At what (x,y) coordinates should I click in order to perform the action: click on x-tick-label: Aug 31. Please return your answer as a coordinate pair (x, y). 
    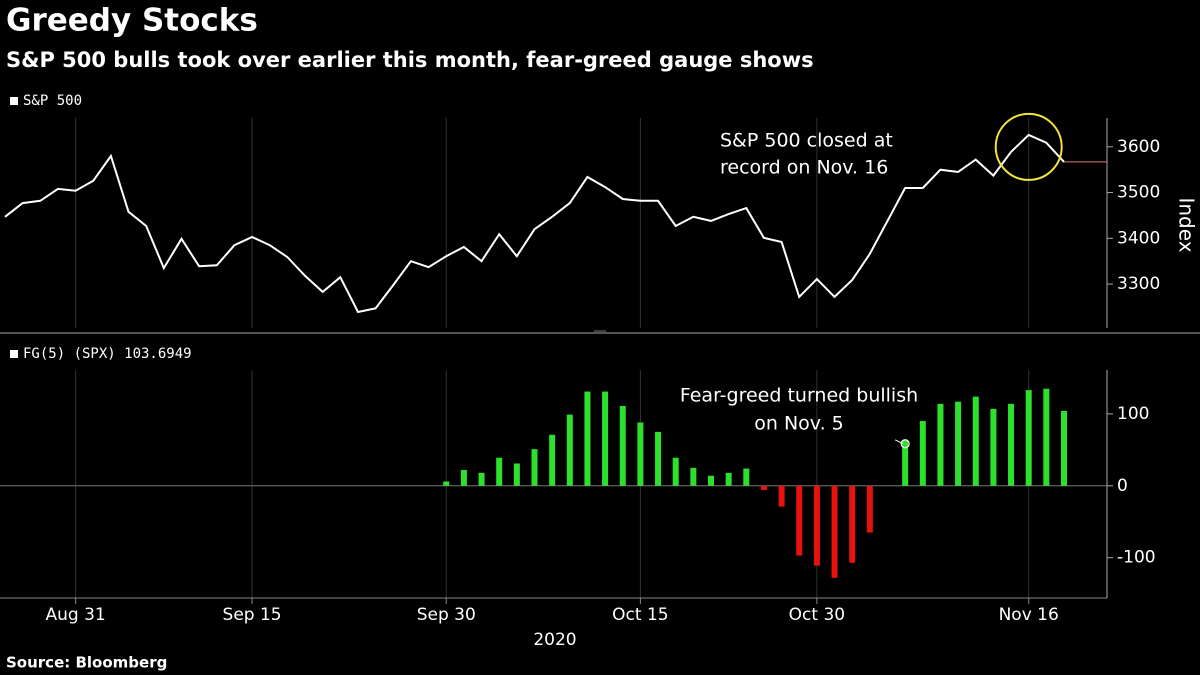
    Looking at the image, I should click on (75, 615).